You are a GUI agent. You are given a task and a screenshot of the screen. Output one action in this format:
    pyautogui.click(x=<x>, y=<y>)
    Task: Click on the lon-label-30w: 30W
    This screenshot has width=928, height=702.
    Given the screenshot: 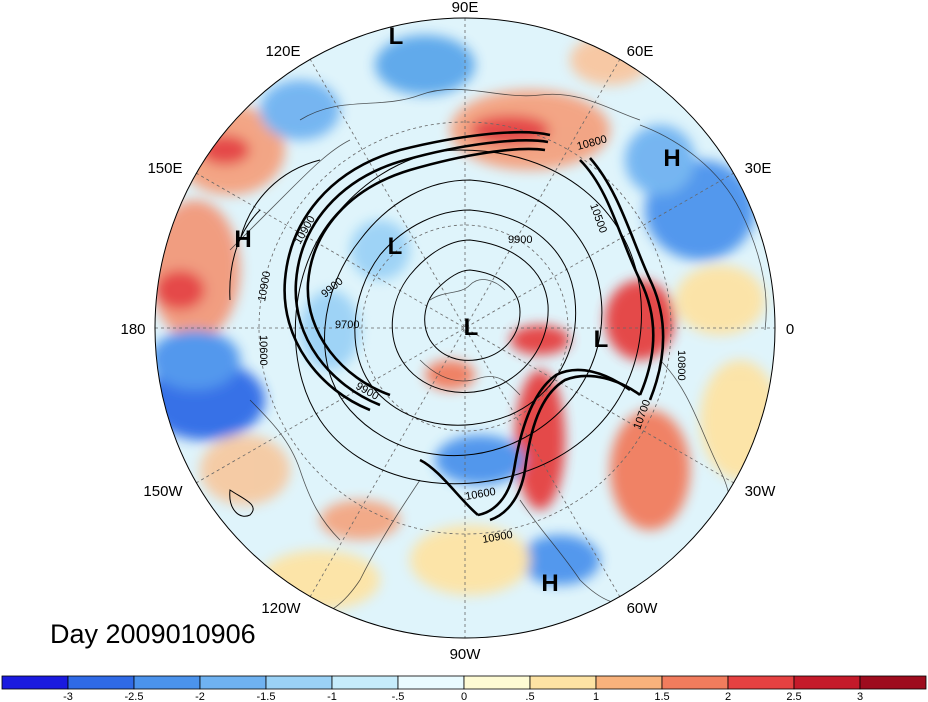 What is the action you would take?
    pyautogui.click(x=761, y=491)
    